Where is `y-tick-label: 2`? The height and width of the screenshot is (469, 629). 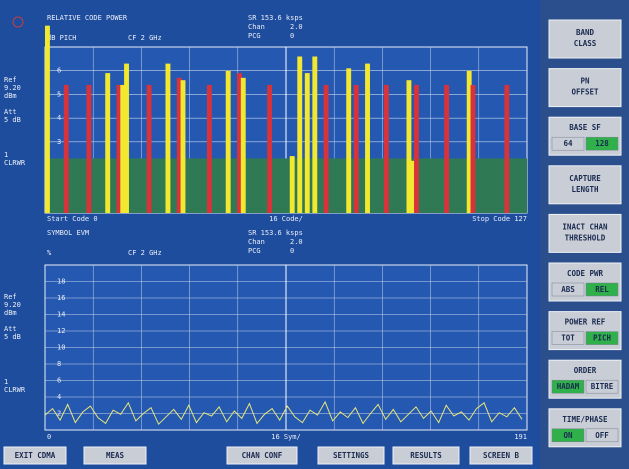 y-tick-label: 2 is located at coordinates (59, 414).